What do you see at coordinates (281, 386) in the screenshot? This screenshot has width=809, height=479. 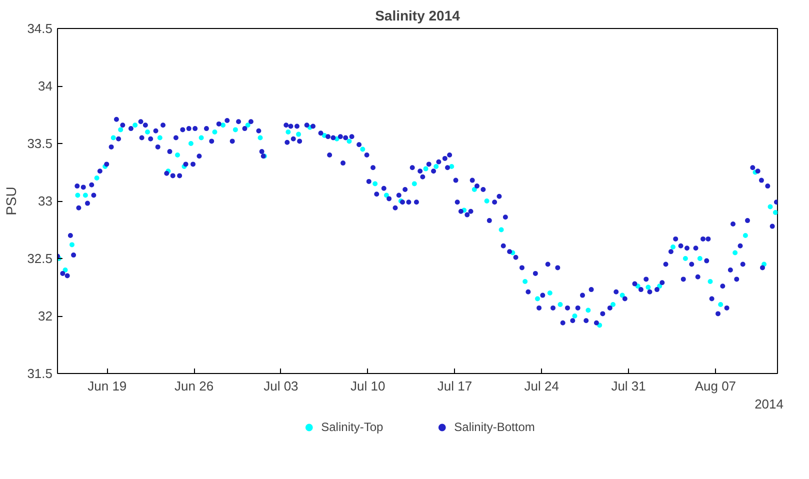 I see `x-tick-label: Jul 03` at bounding box center [281, 386].